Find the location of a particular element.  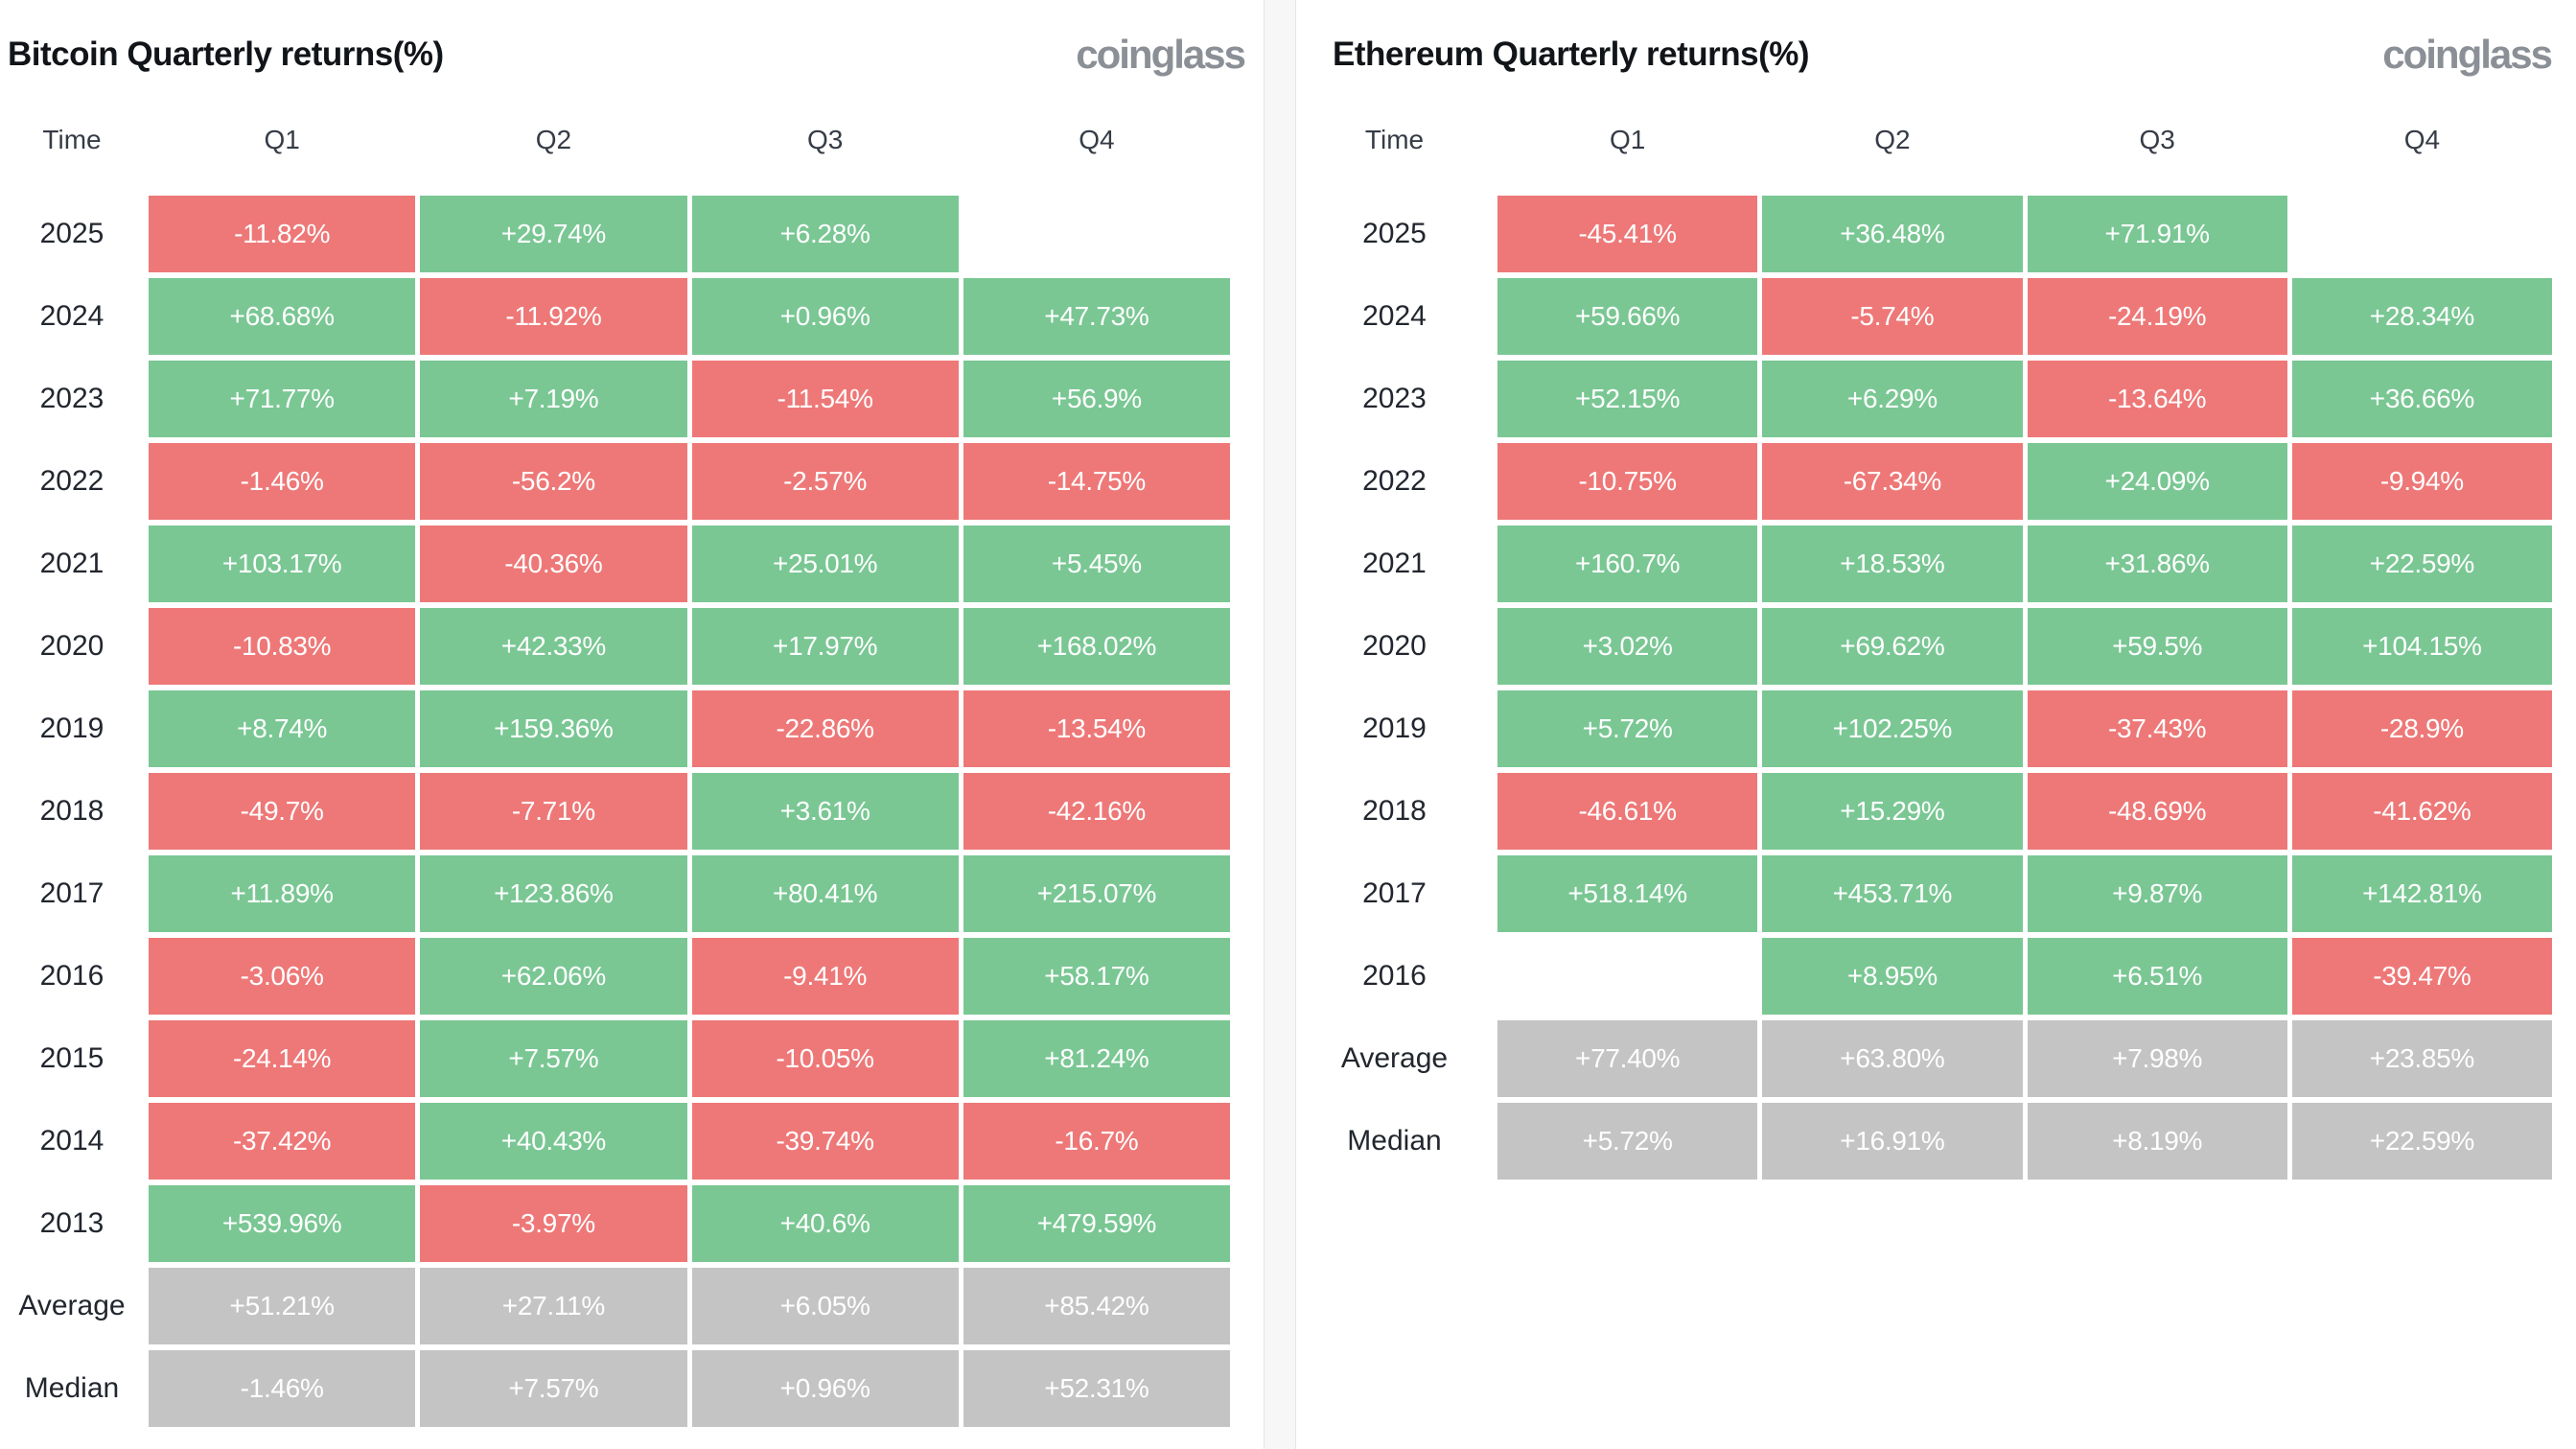

return-cell: +40.43% is located at coordinates (553, 1141).